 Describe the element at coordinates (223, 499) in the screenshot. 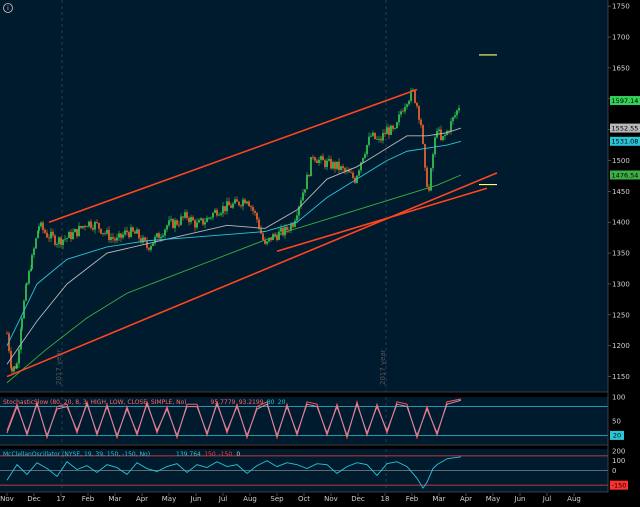

I see `month-tick-label: Jul` at that location.